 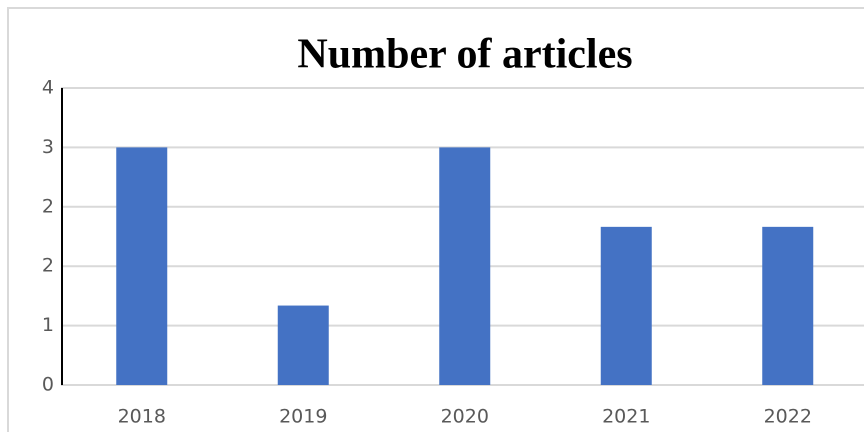 I want to click on y-tick-label: 1, so click(x=48, y=325).